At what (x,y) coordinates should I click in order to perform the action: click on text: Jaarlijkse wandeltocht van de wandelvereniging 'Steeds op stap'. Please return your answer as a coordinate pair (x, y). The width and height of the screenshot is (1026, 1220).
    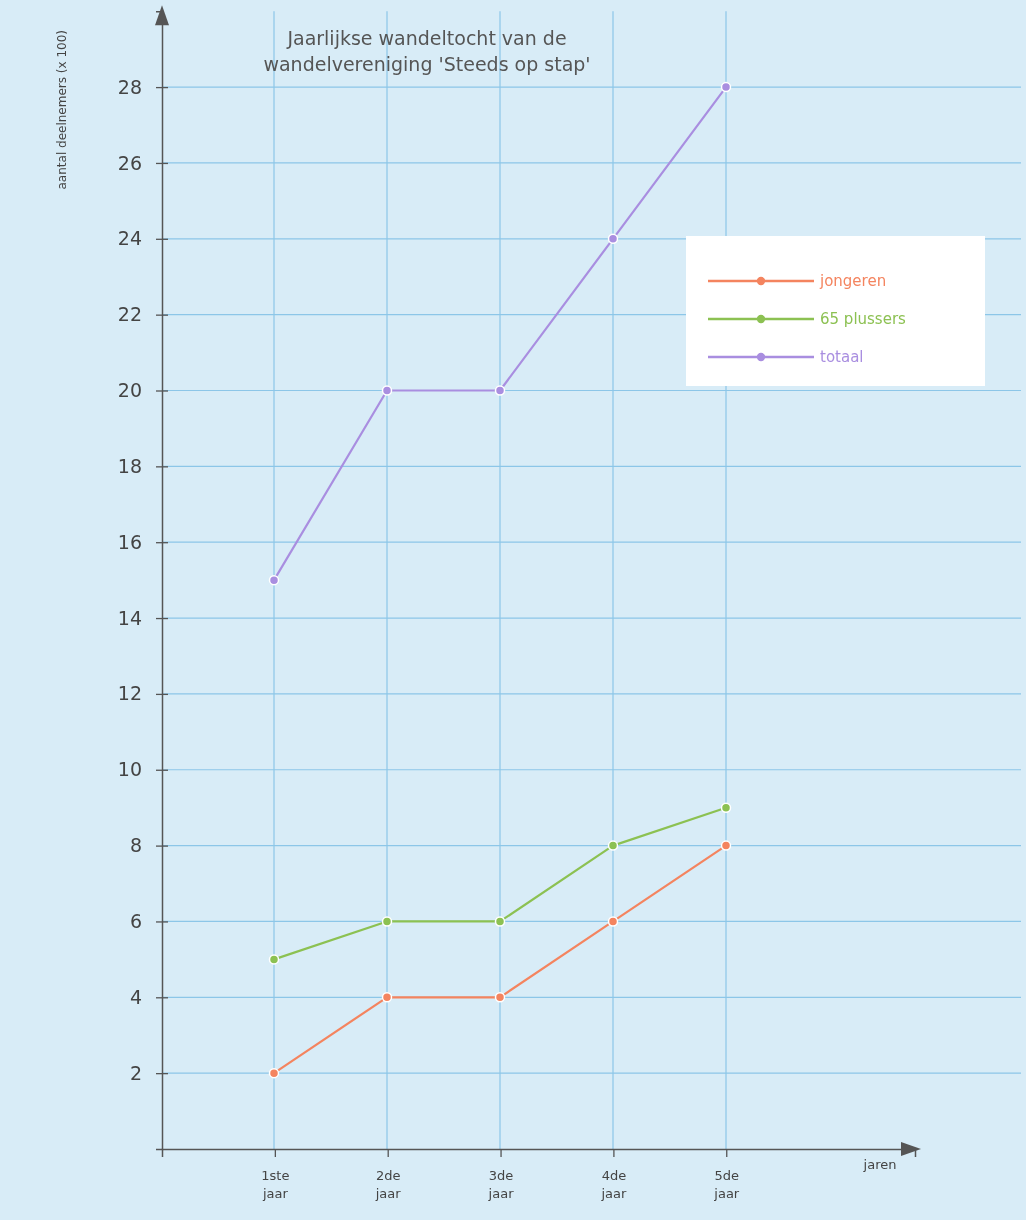
    Looking at the image, I should click on (427, 51).